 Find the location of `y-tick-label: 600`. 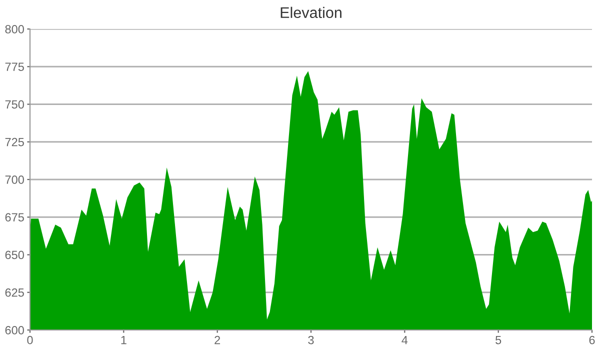

y-tick-label: 600 is located at coordinates (14, 330).